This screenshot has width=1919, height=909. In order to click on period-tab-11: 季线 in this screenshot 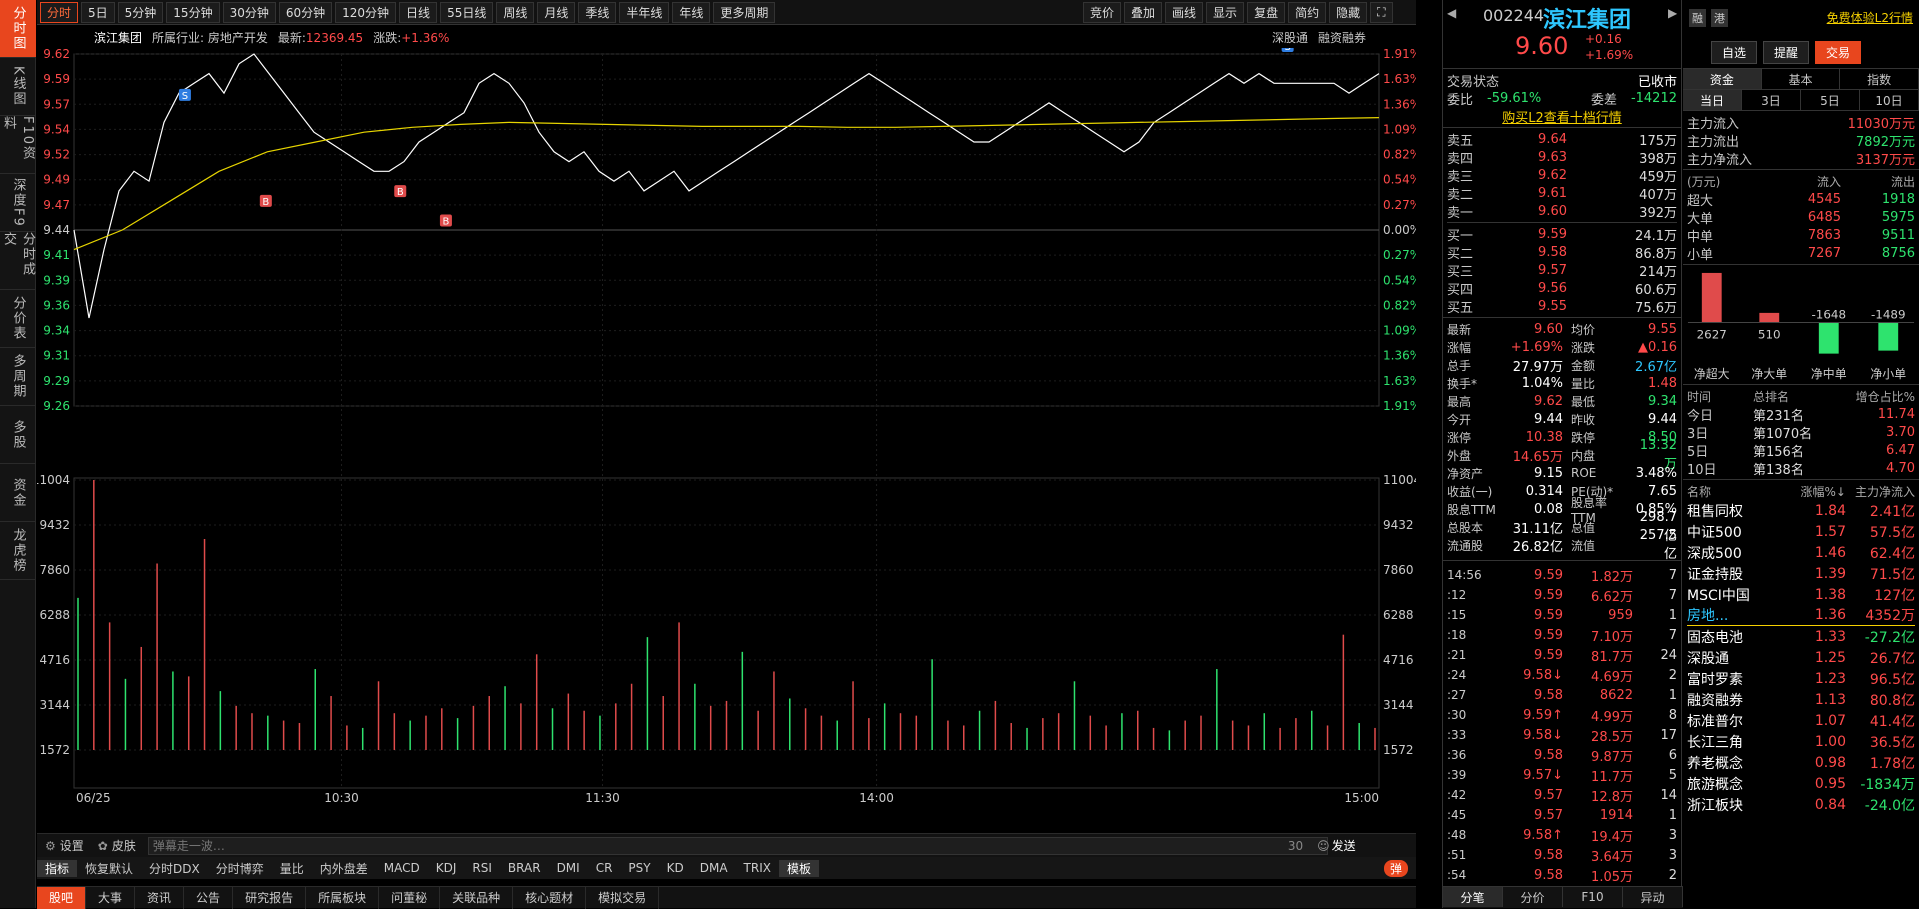, I will do `click(597, 12)`.